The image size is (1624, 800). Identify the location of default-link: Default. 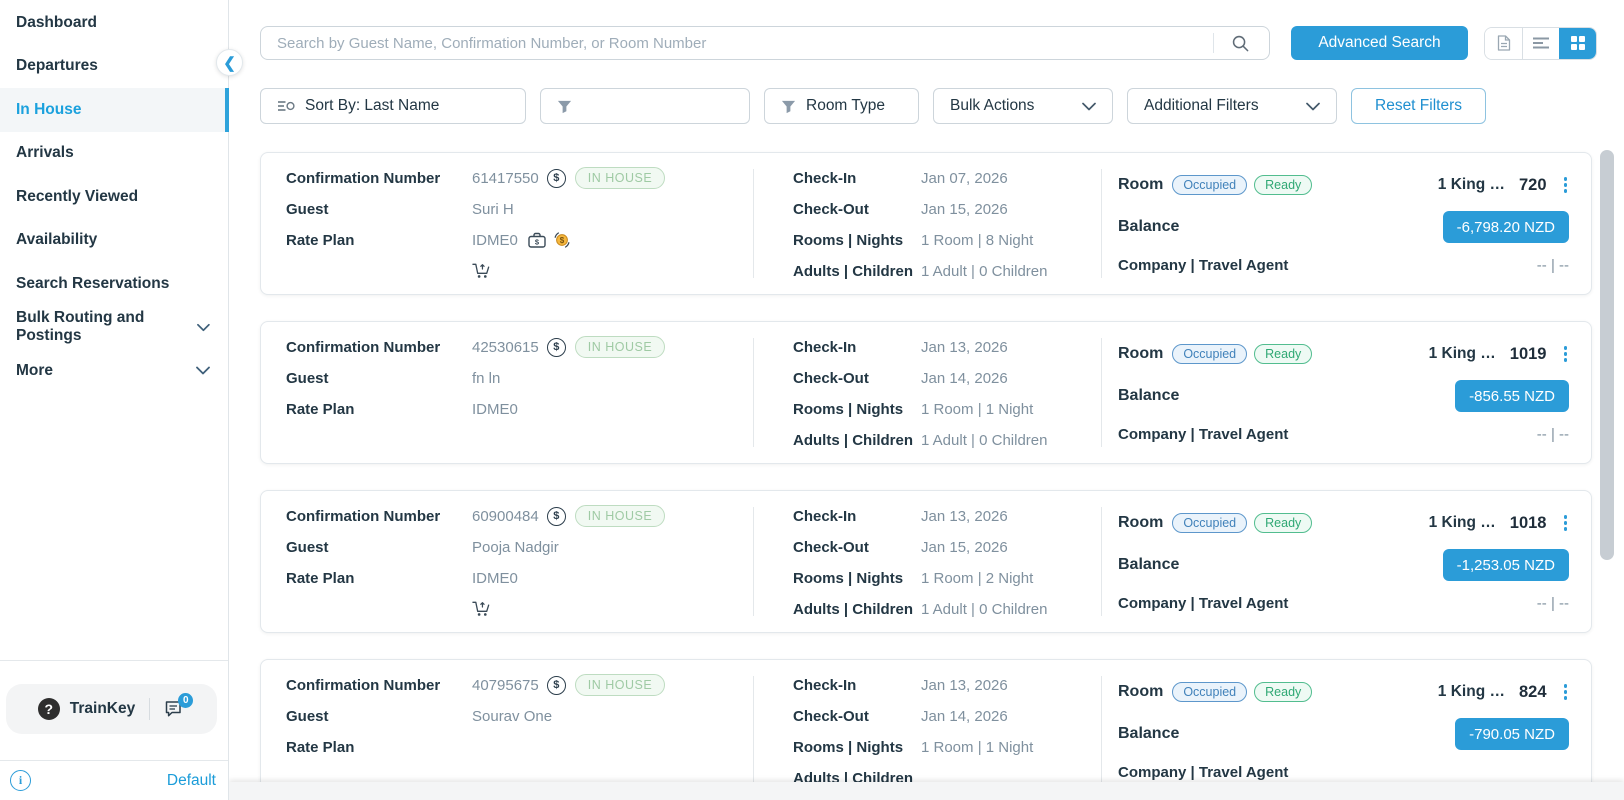
(191, 780).